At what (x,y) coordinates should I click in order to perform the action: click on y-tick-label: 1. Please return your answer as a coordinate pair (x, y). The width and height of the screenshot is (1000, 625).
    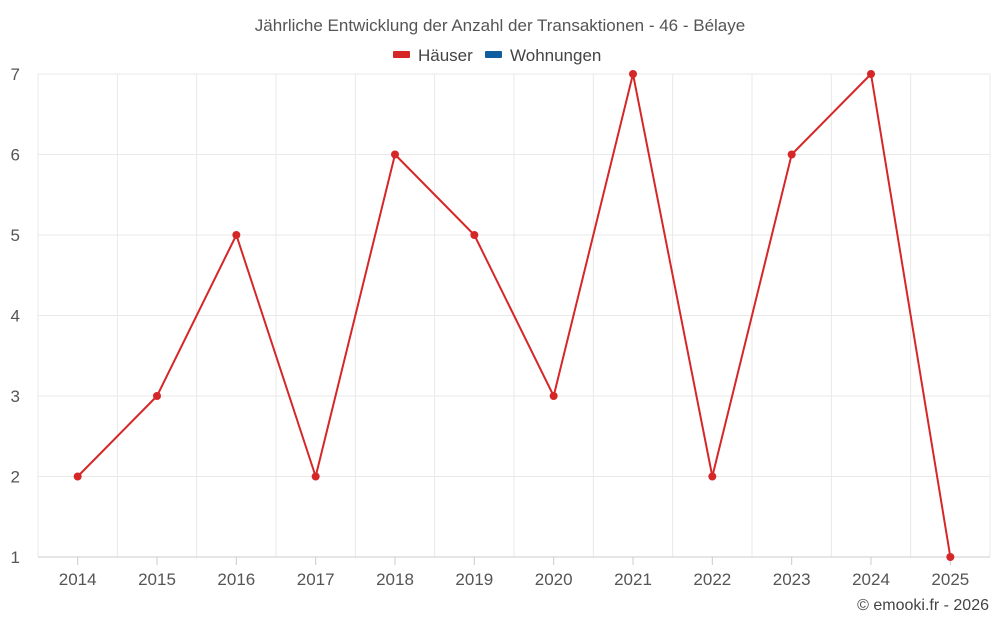
    Looking at the image, I should click on (15, 557).